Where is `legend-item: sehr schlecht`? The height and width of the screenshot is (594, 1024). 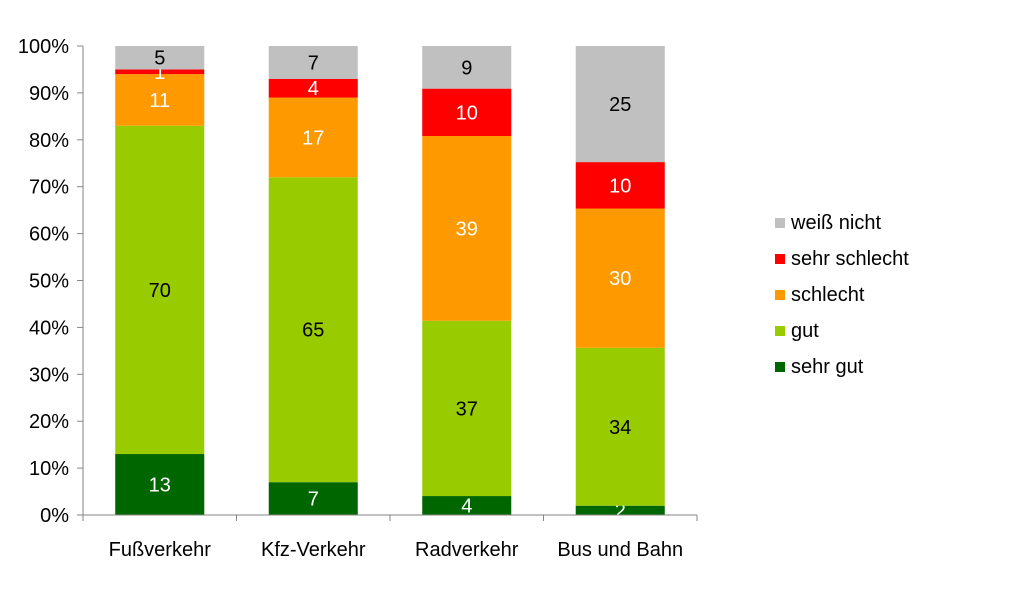
legend-item: sehr schlecht is located at coordinates (842, 259).